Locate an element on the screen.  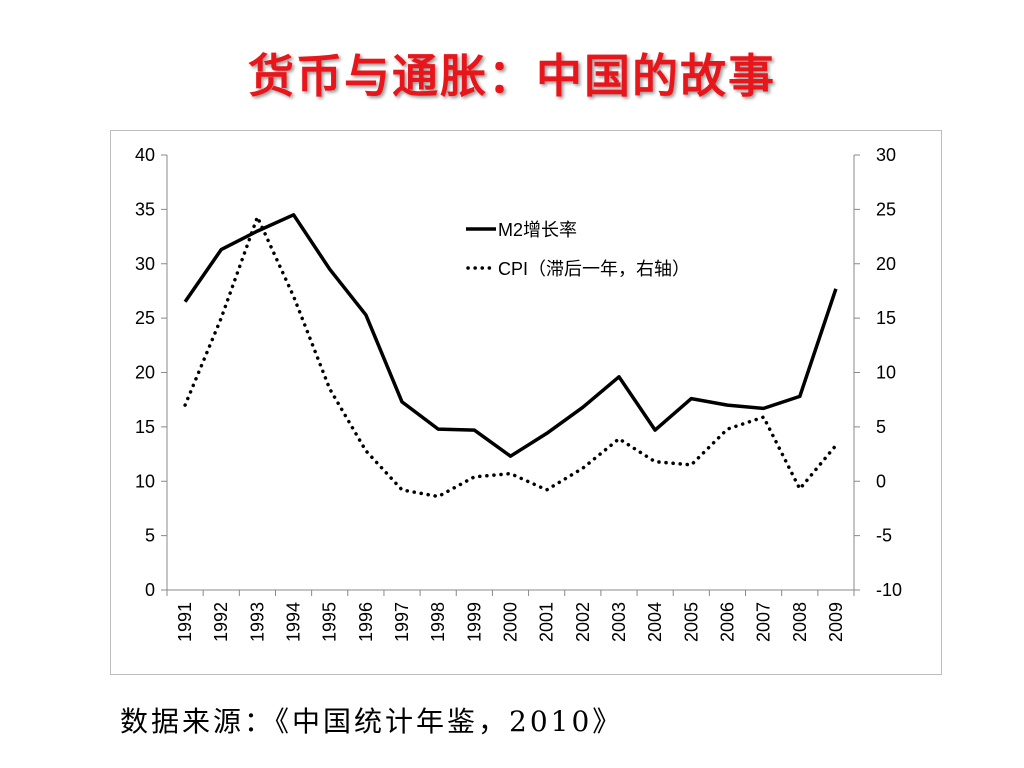
x-tick-label: 2004 is located at coordinates (655, 622).